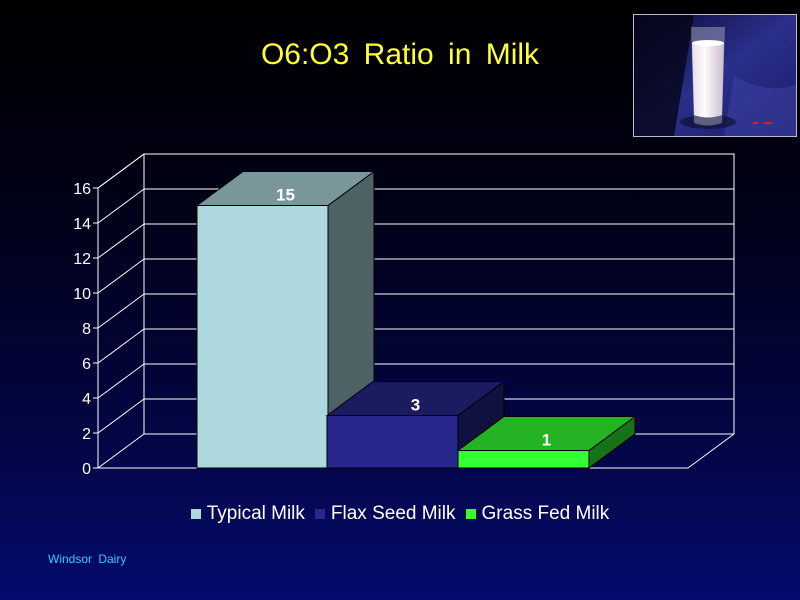  What do you see at coordinates (86, 364) in the screenshot?
I see `y-tick-label: 6` at bounding box center [86, 364].